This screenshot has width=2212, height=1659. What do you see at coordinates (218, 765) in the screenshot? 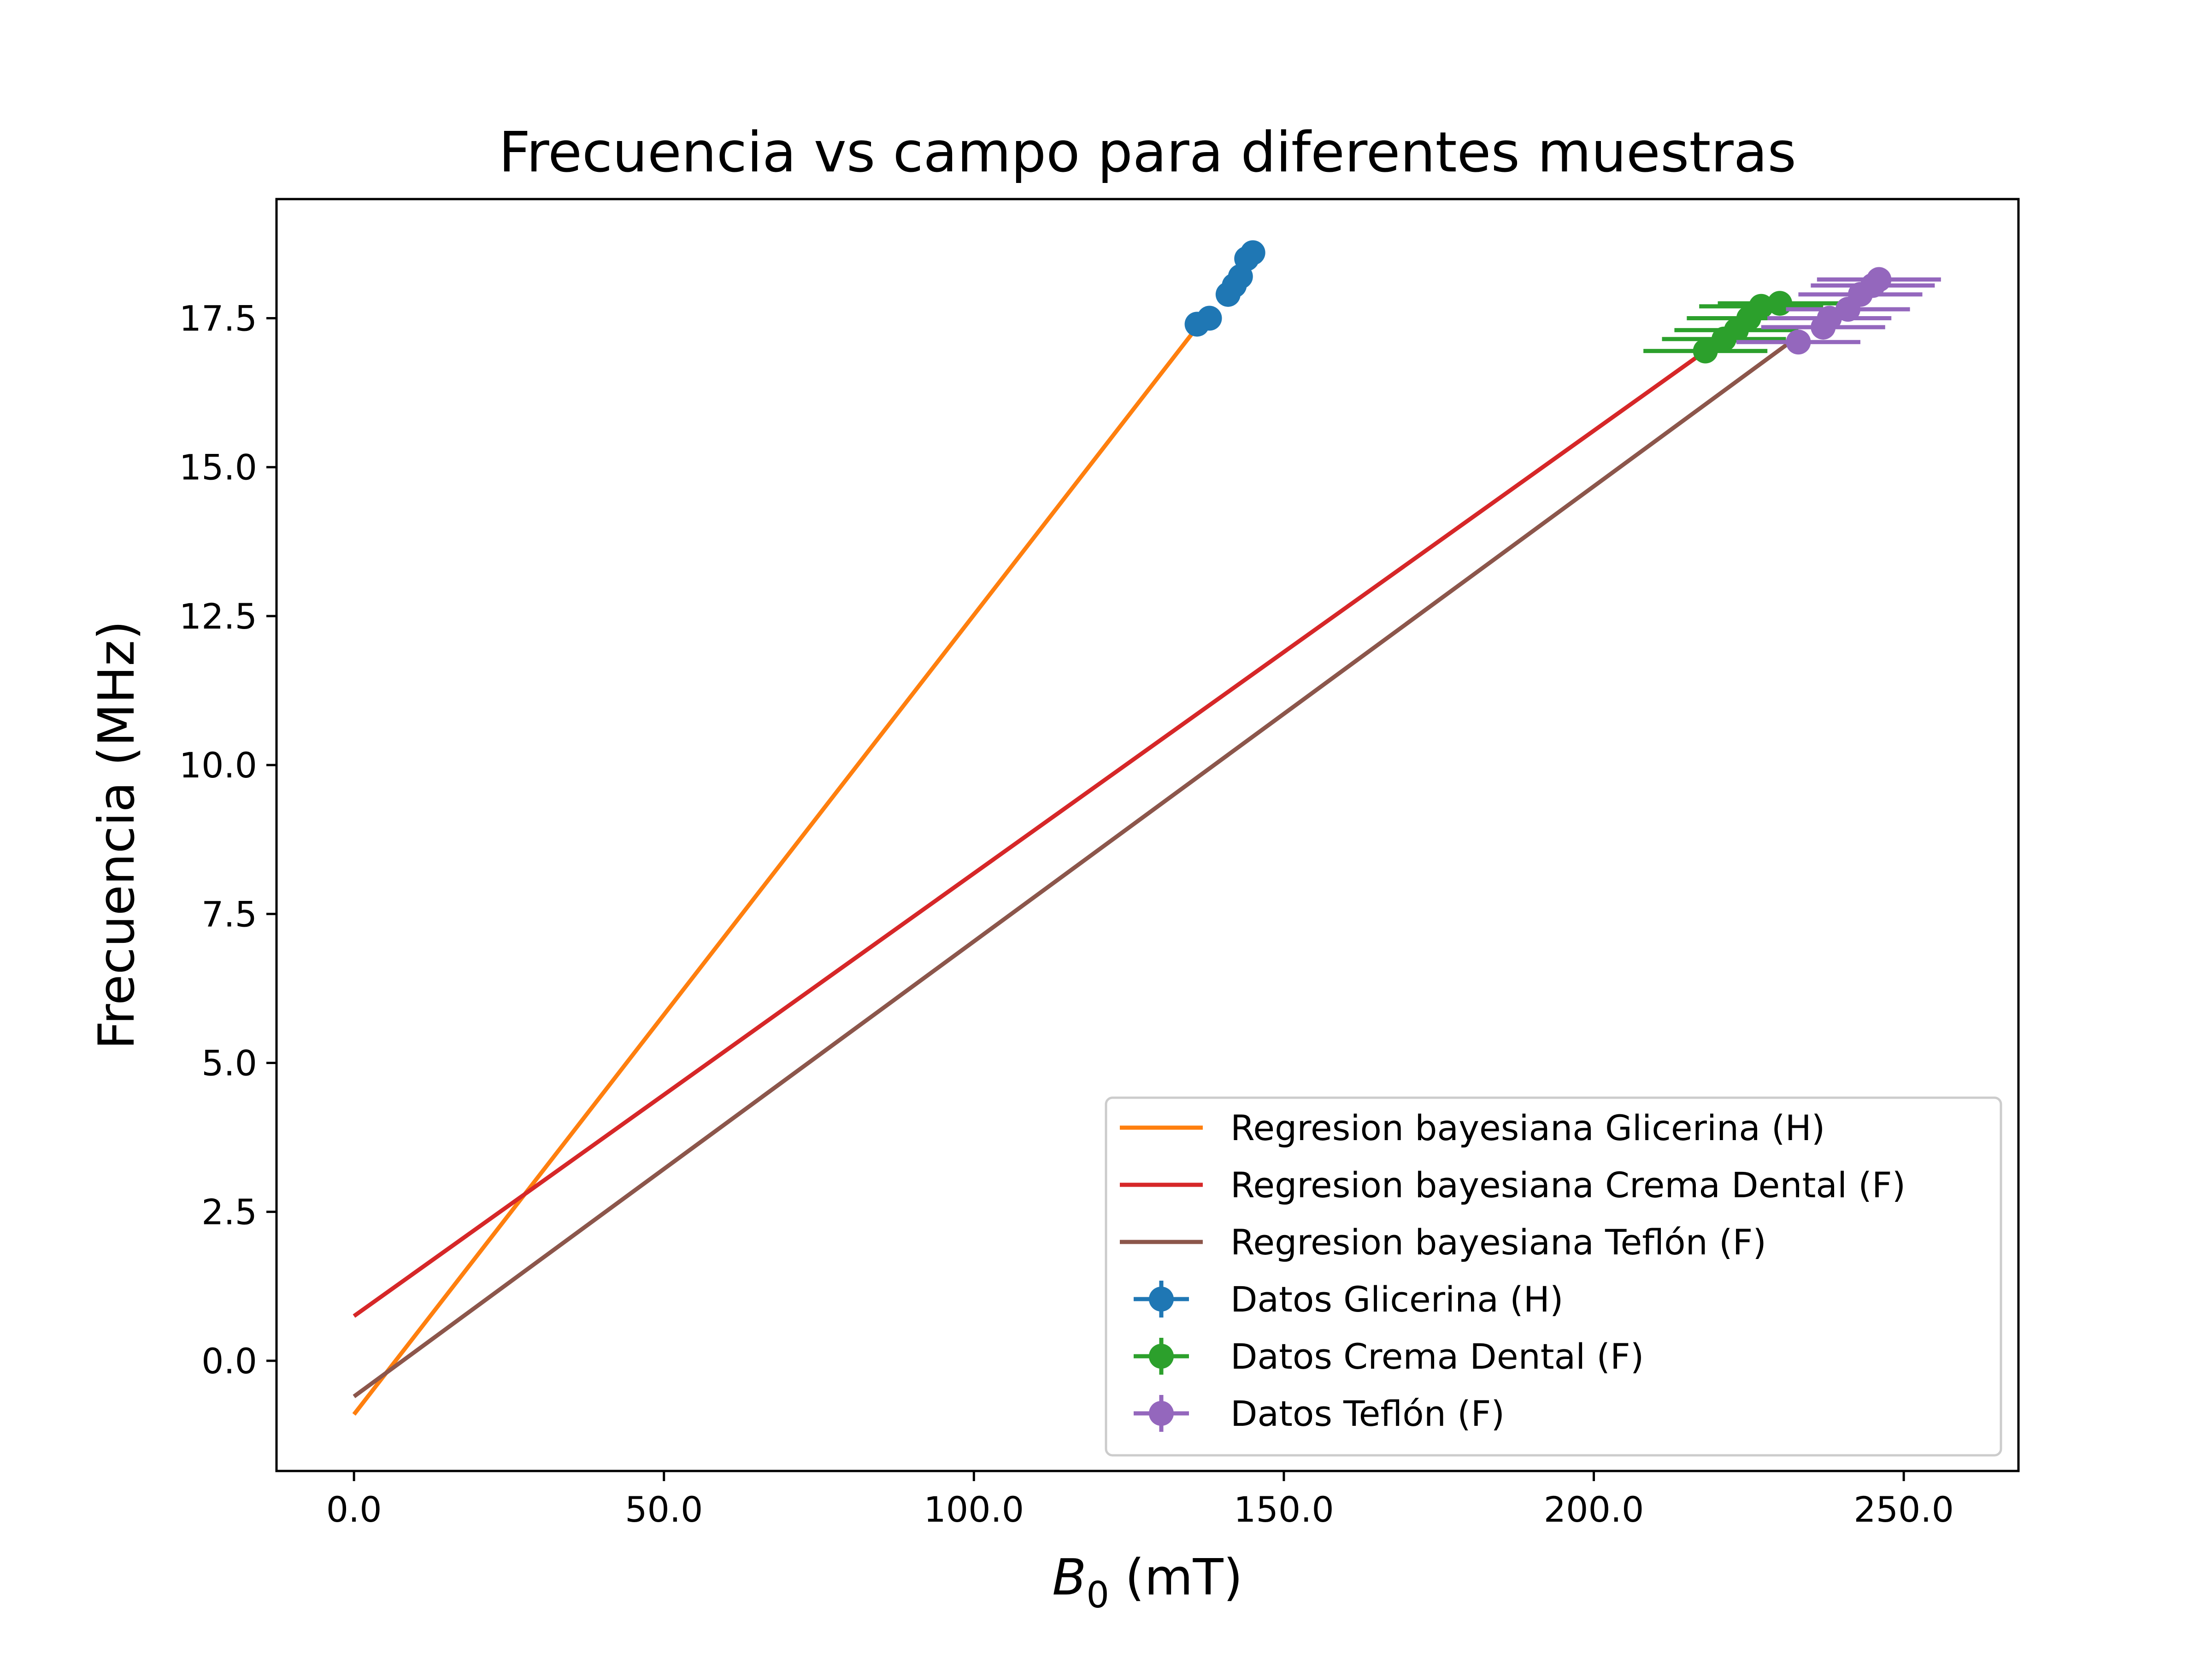
I see `y-tick-label: 10.0` at bounding box center [218, 765].